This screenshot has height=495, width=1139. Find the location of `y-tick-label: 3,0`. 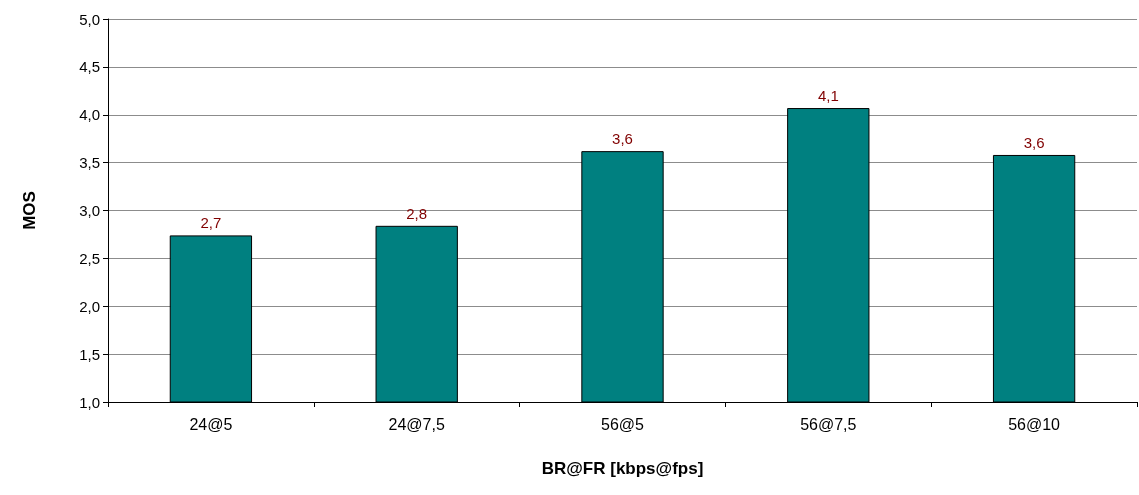

y-tick-label: 3,0 is located at coordinates (89, 210).